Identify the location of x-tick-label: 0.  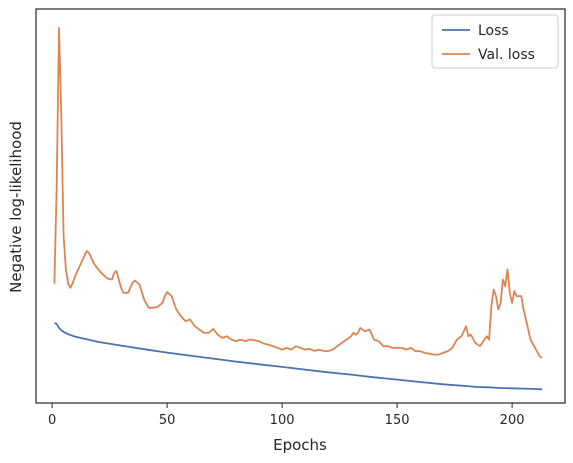
(52, 420).